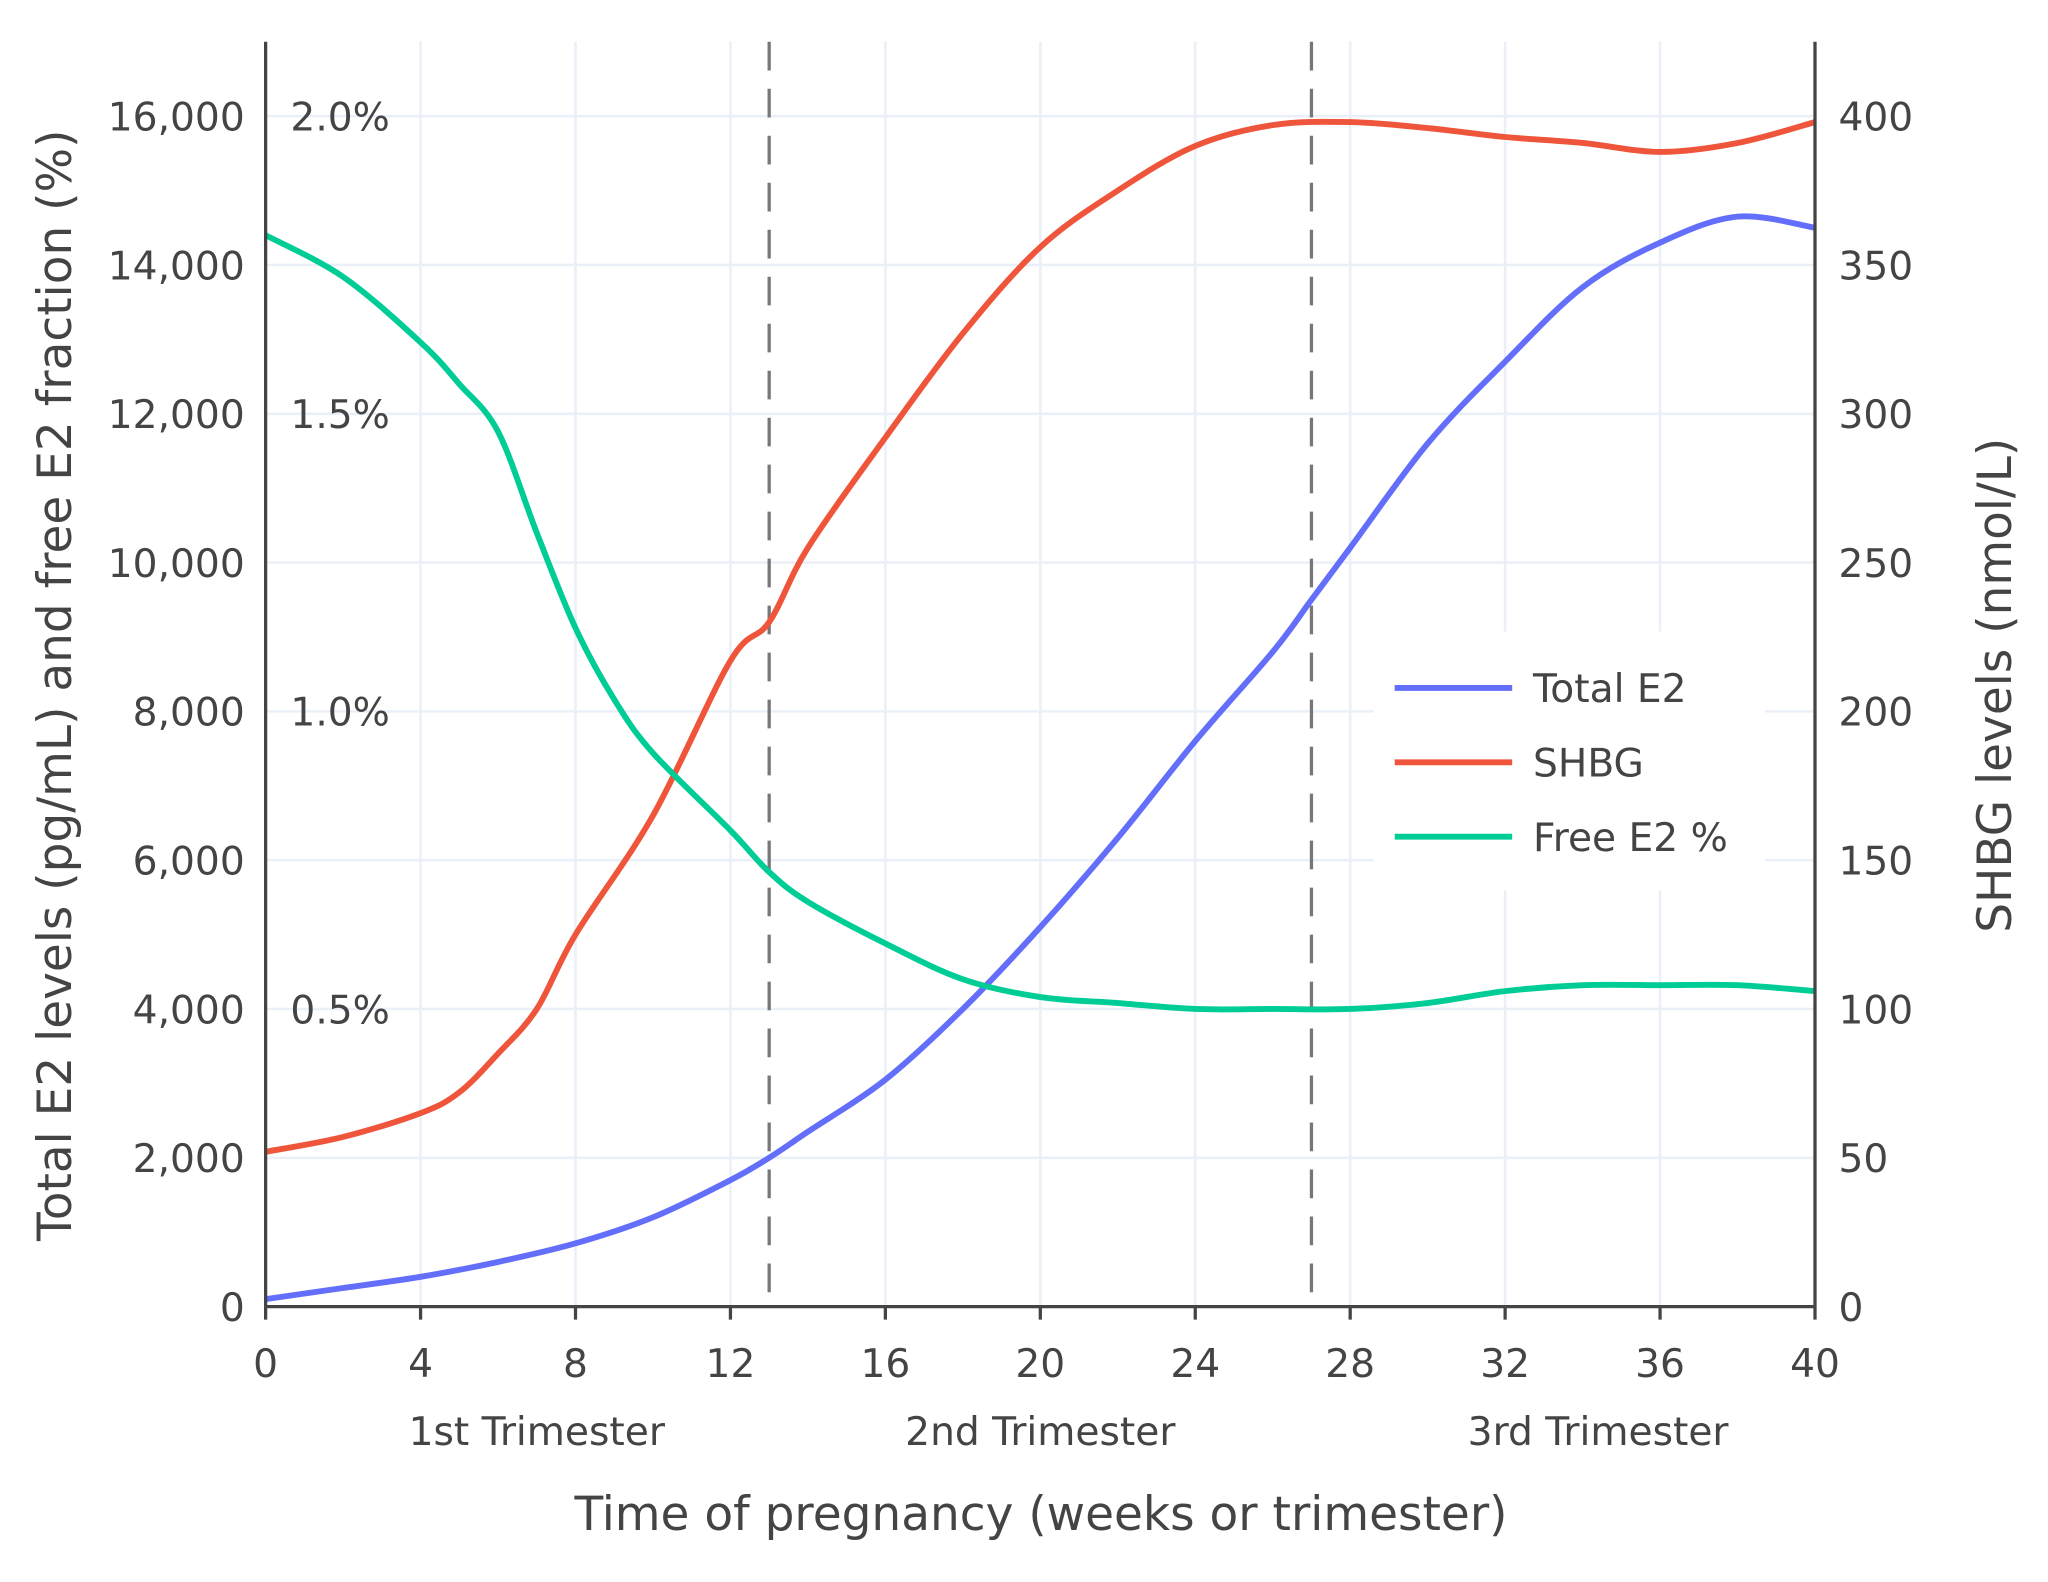 The image size is (2048, 1582). What do you see at coordinates (1040, 1432) in the screenshot?
I see `trimester-label: 2nd Trimester` at bounding box center [1040, 1432].